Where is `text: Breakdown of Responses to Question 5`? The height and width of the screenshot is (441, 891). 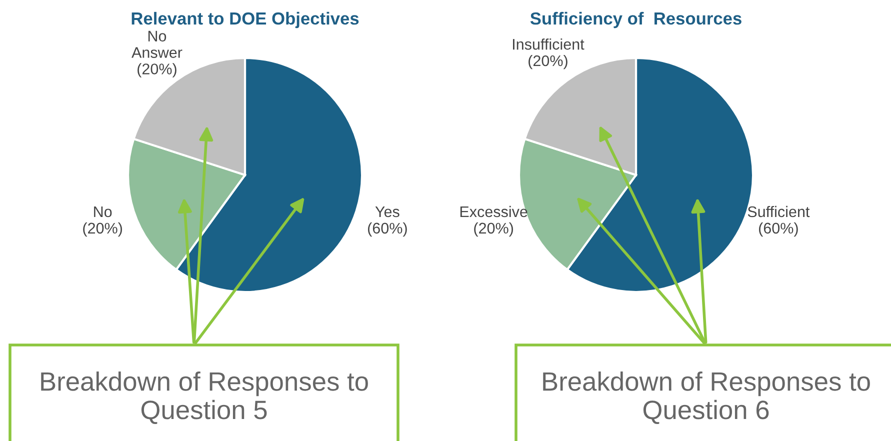 text: Breakdown of Responses to Question 5 is located at coordinates (204, 397).